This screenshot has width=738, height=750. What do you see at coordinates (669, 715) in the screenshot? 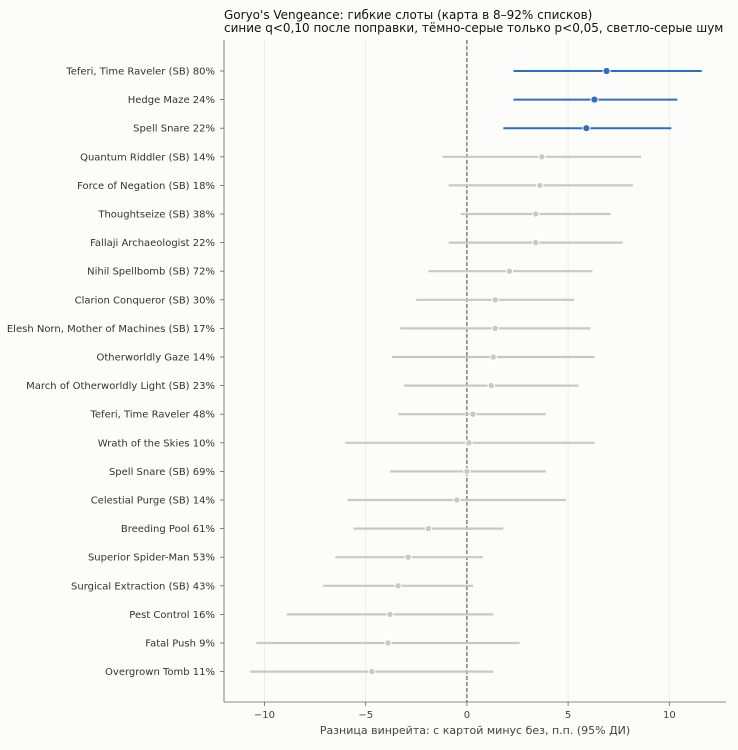
I see `x-tick-label: 10` at bounding box center [669, 715].